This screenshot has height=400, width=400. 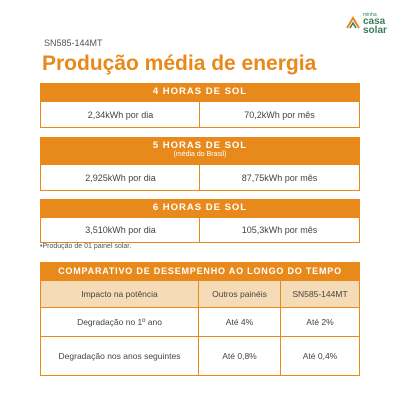 I want to click on note: •Produção de 01 painel solar., so click(x=86, y=246).